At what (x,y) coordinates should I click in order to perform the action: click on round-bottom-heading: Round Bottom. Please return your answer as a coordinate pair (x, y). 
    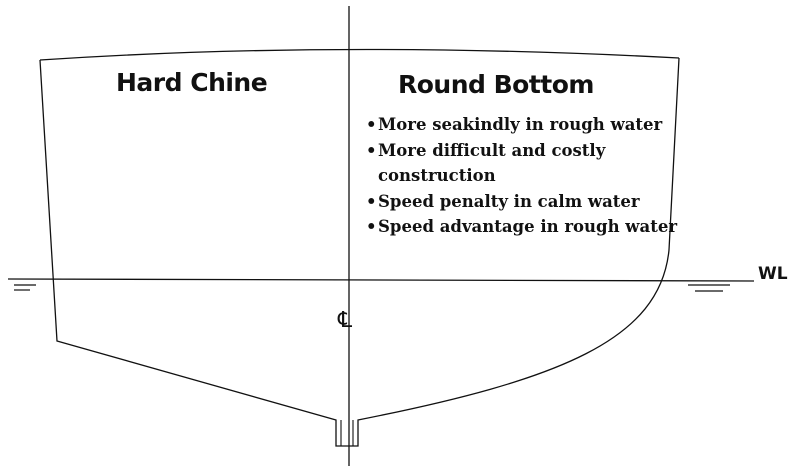
    Looking at the image, I should click on (496, 84).